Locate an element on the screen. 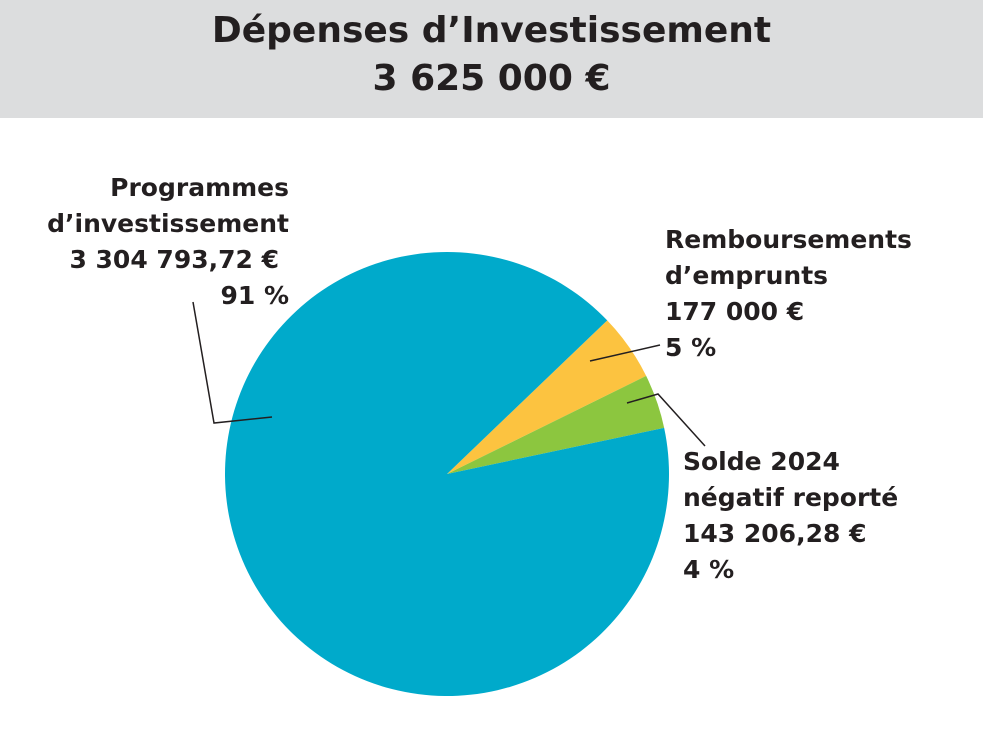 The image size is (983, 740). pie-slice-remboursements is located at coordinates (547, 397).